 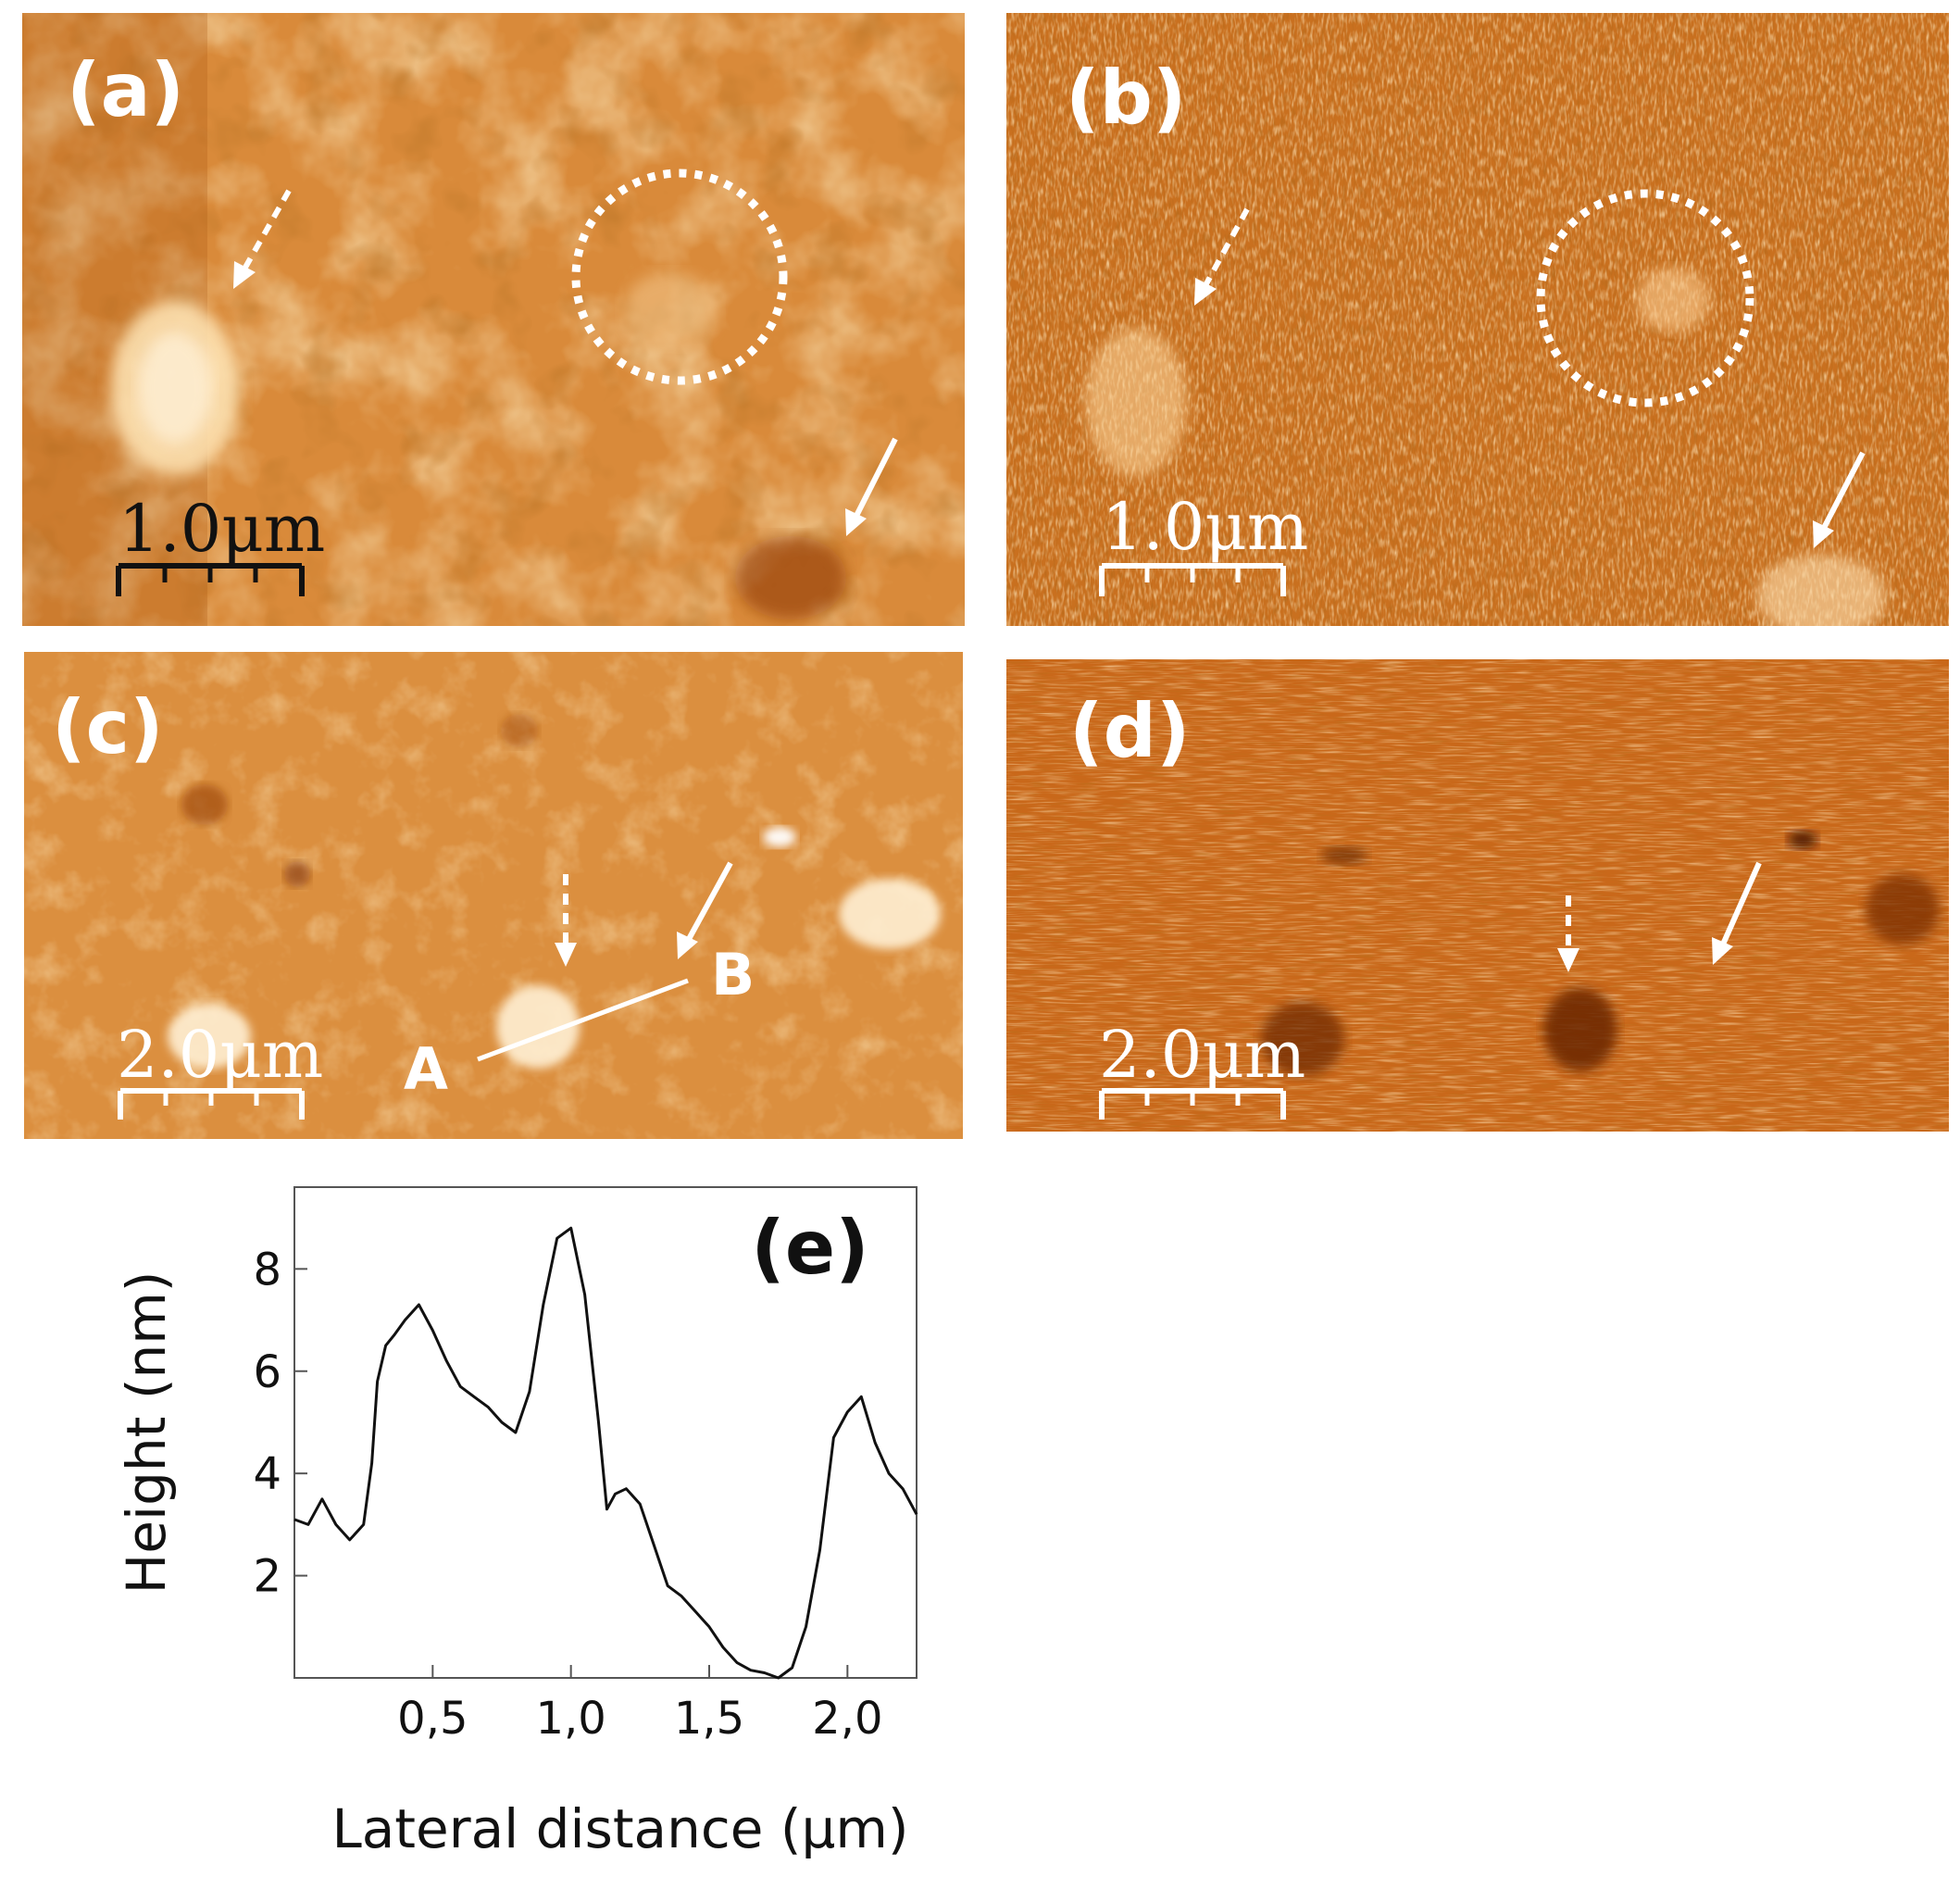 What do you see at coordinates (1126, 98) in the screenshot?
I see `panel-label-b: (b)` at bounding box center [1126, 98].